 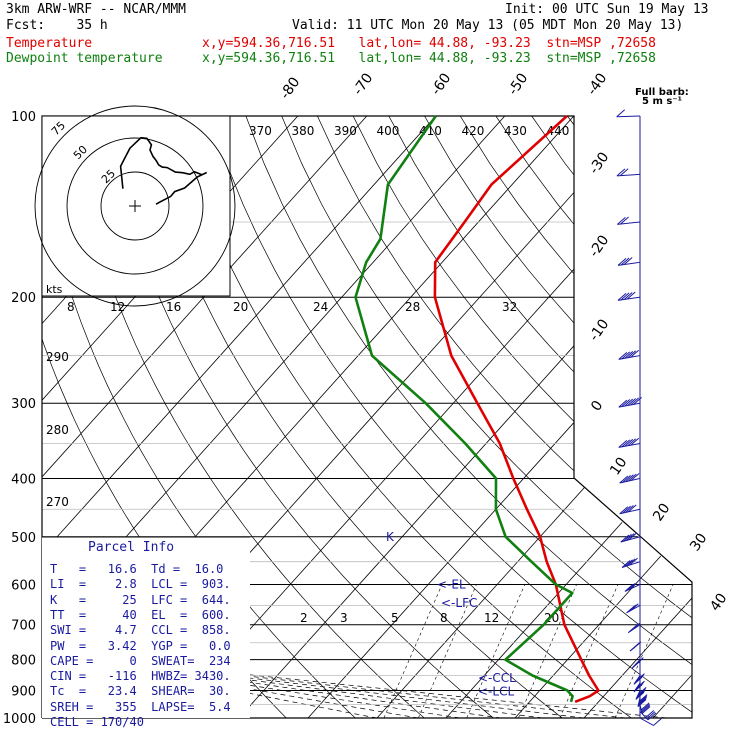 I want to click on init-time: Init: 00 UTC Sun 19 May 13, so click(x=607, y=9).